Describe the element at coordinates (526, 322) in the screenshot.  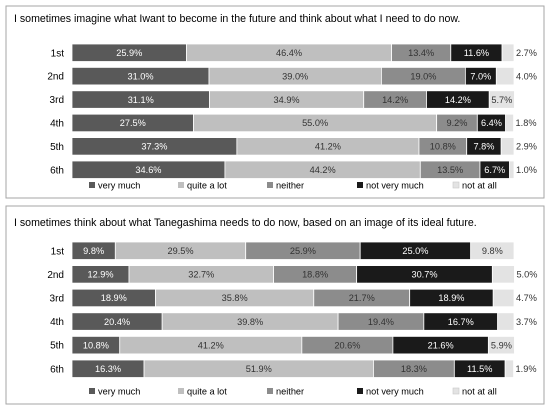
I see `data-label: 3.7%` at that location.